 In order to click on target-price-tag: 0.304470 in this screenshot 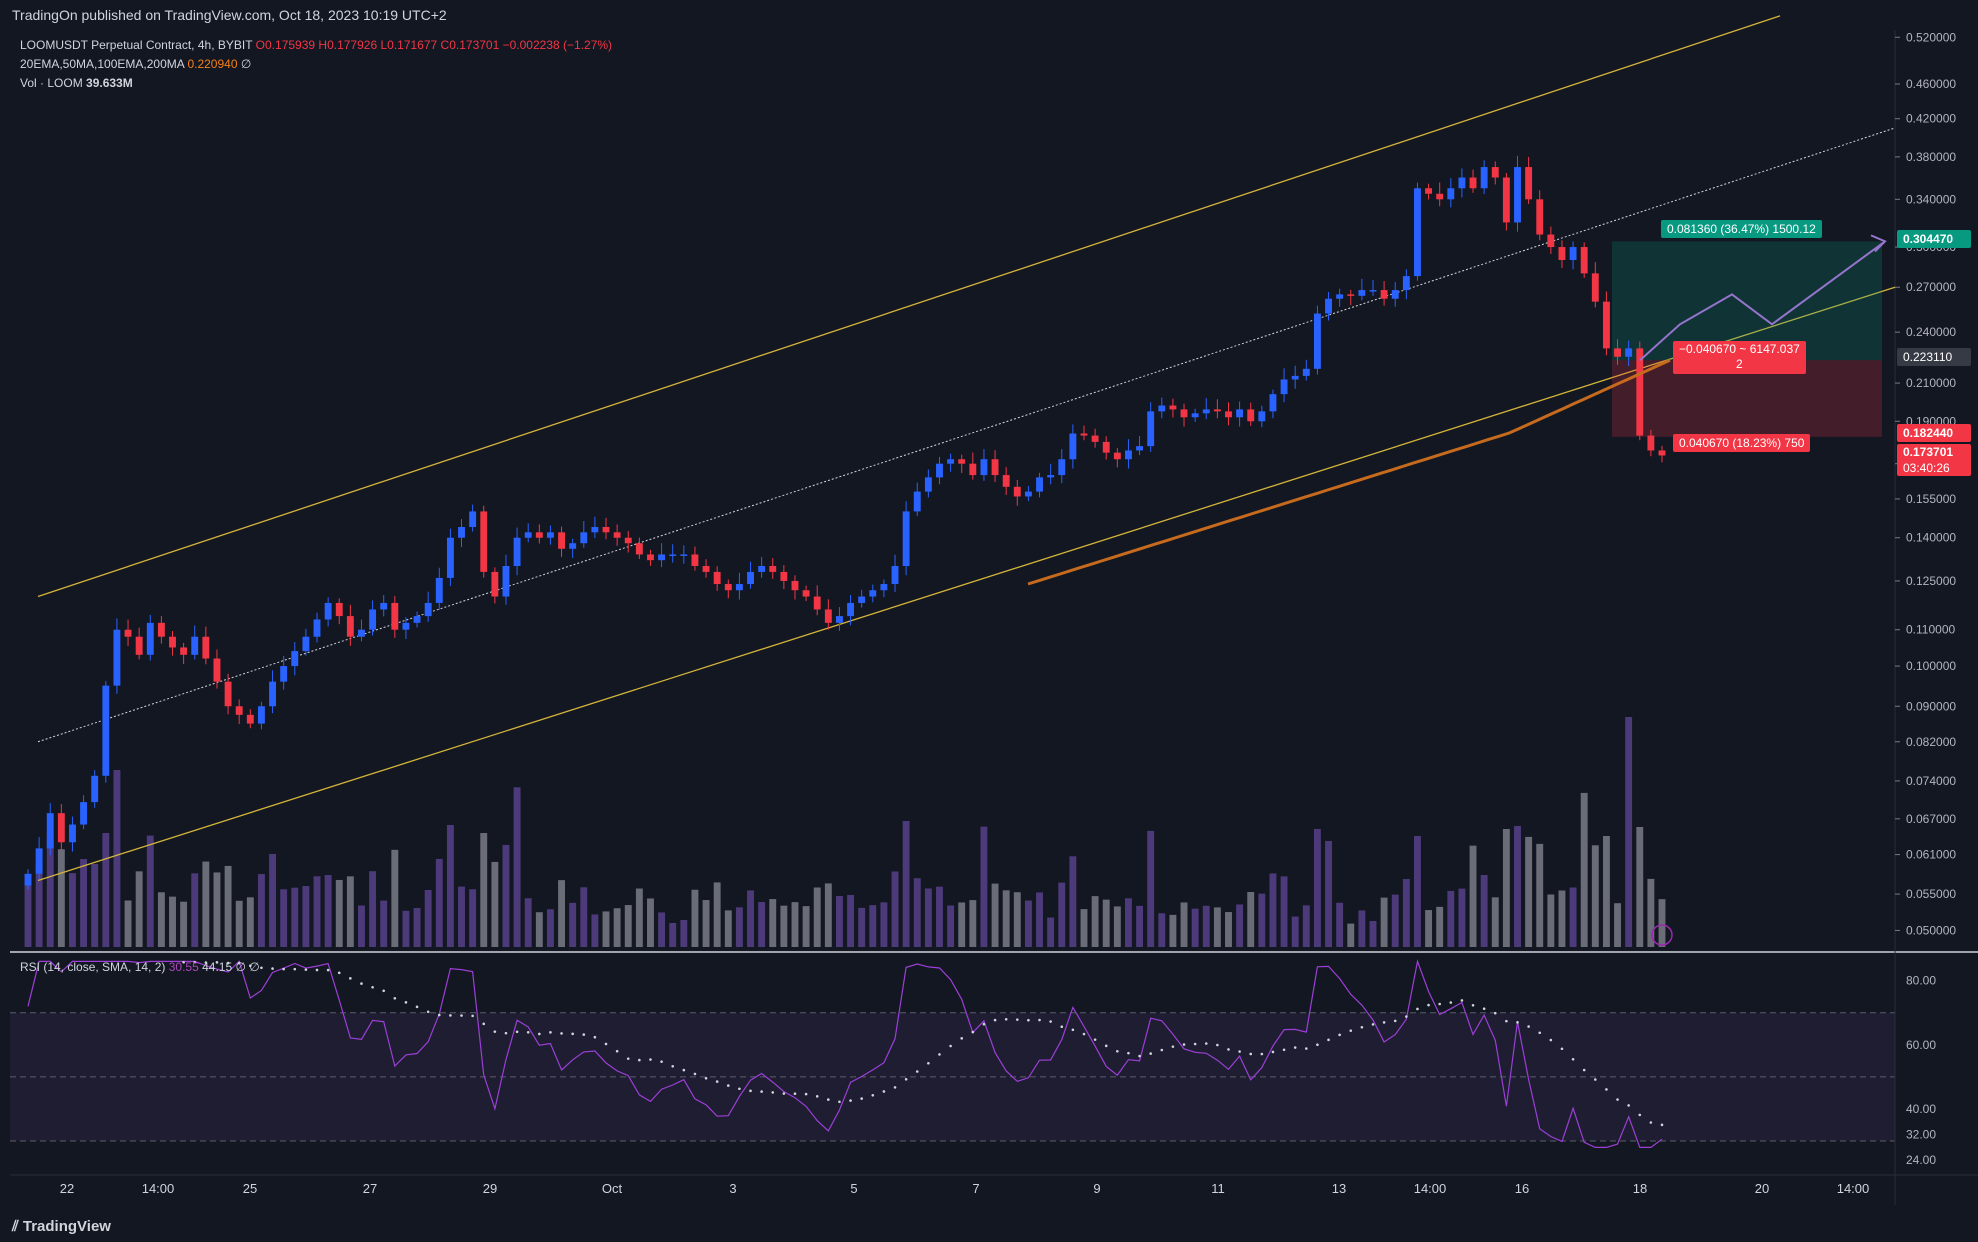, I will do `click(1934, 239)`.